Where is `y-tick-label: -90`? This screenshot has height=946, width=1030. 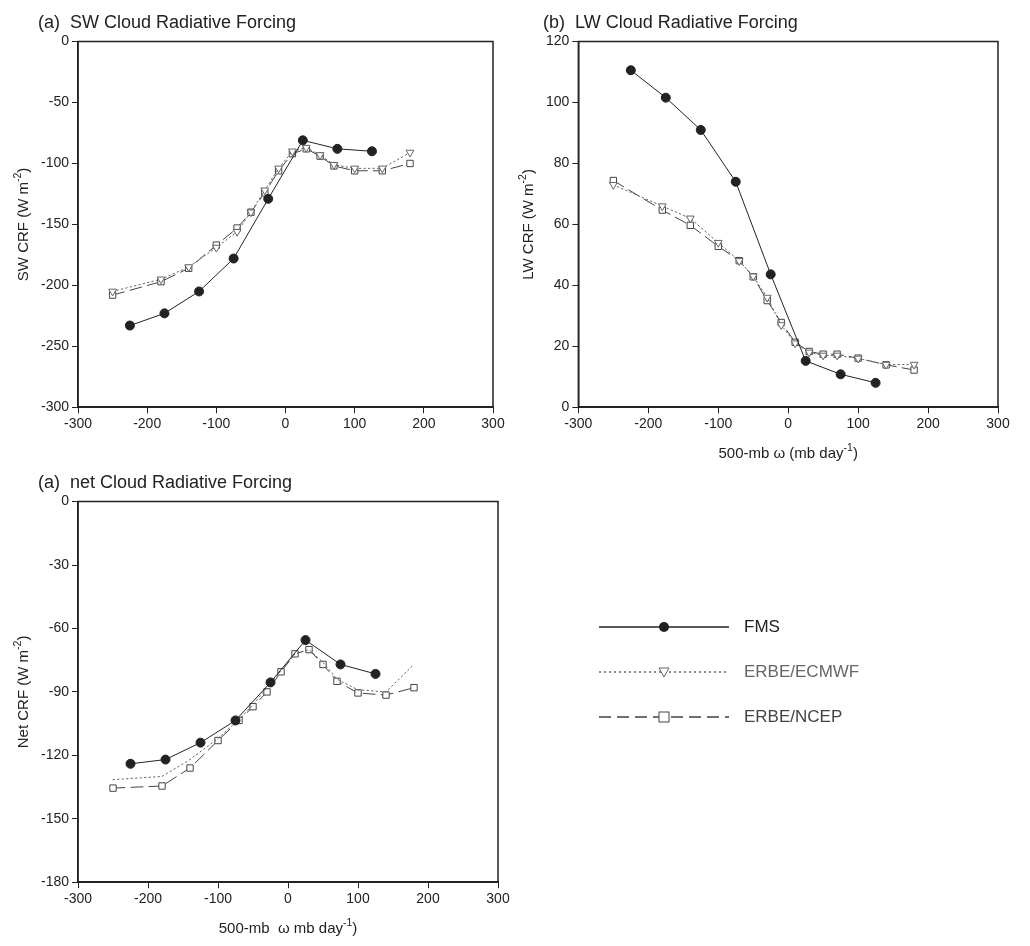 y-tick-label: -90 is located at coordinates (59, 690).